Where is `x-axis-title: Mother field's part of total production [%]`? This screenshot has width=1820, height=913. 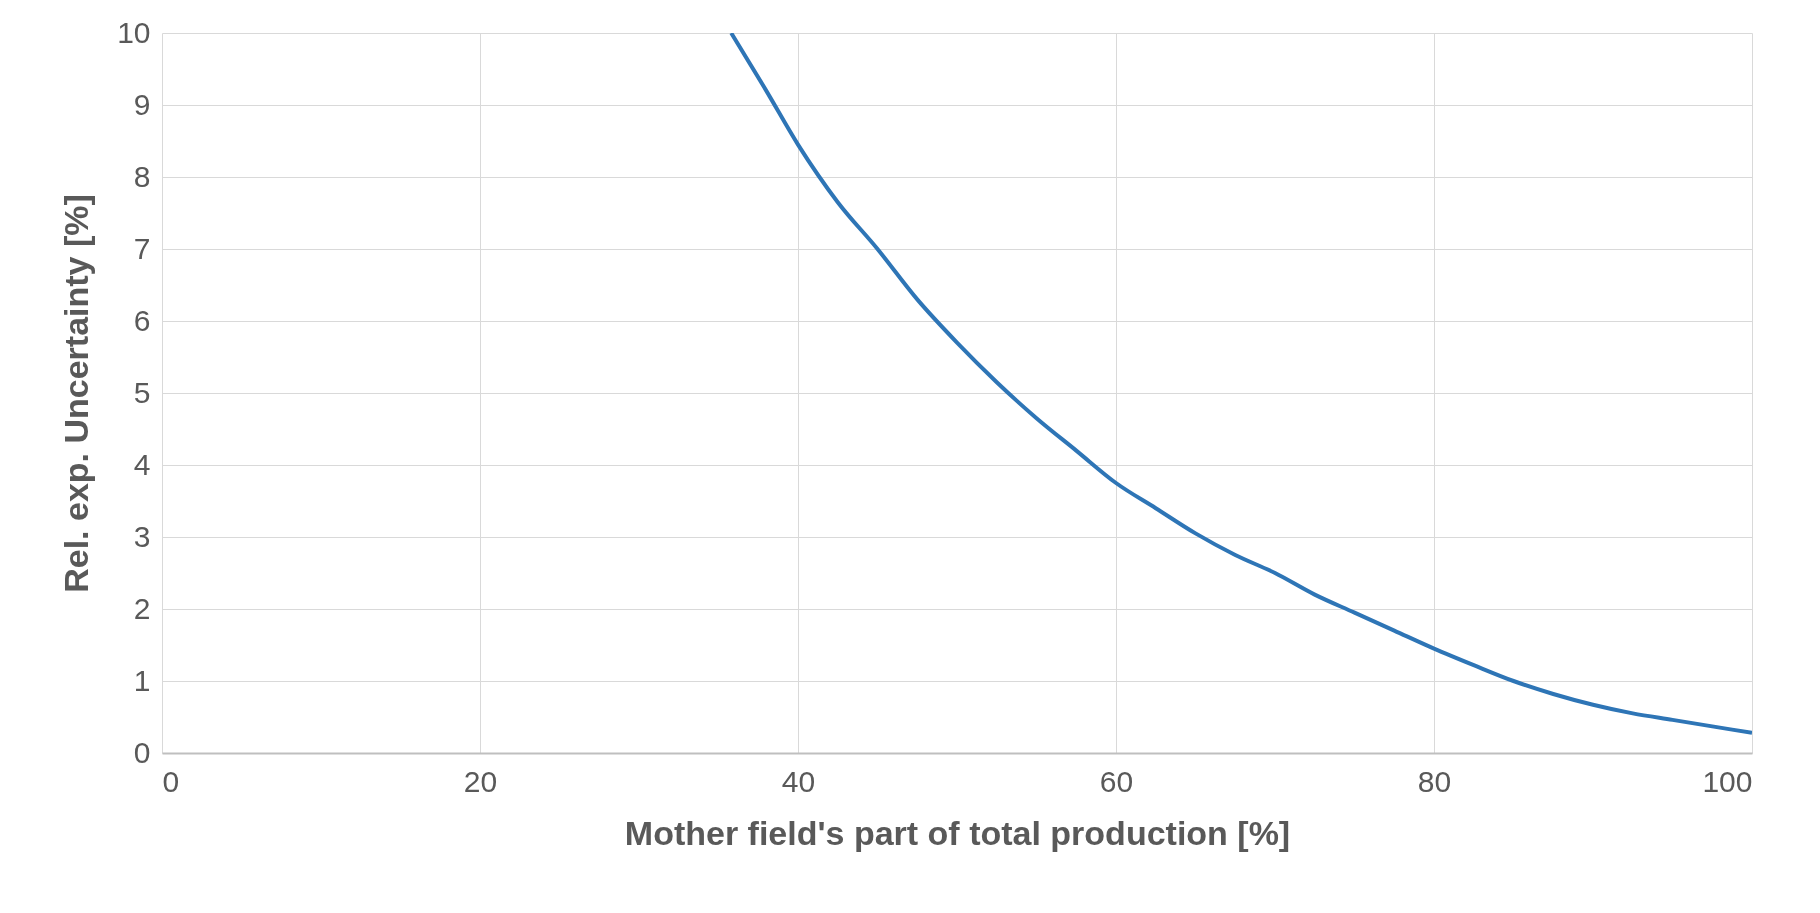
x-axis-title: Mother field's part of total production [%] is located at coordinates (957, 832).